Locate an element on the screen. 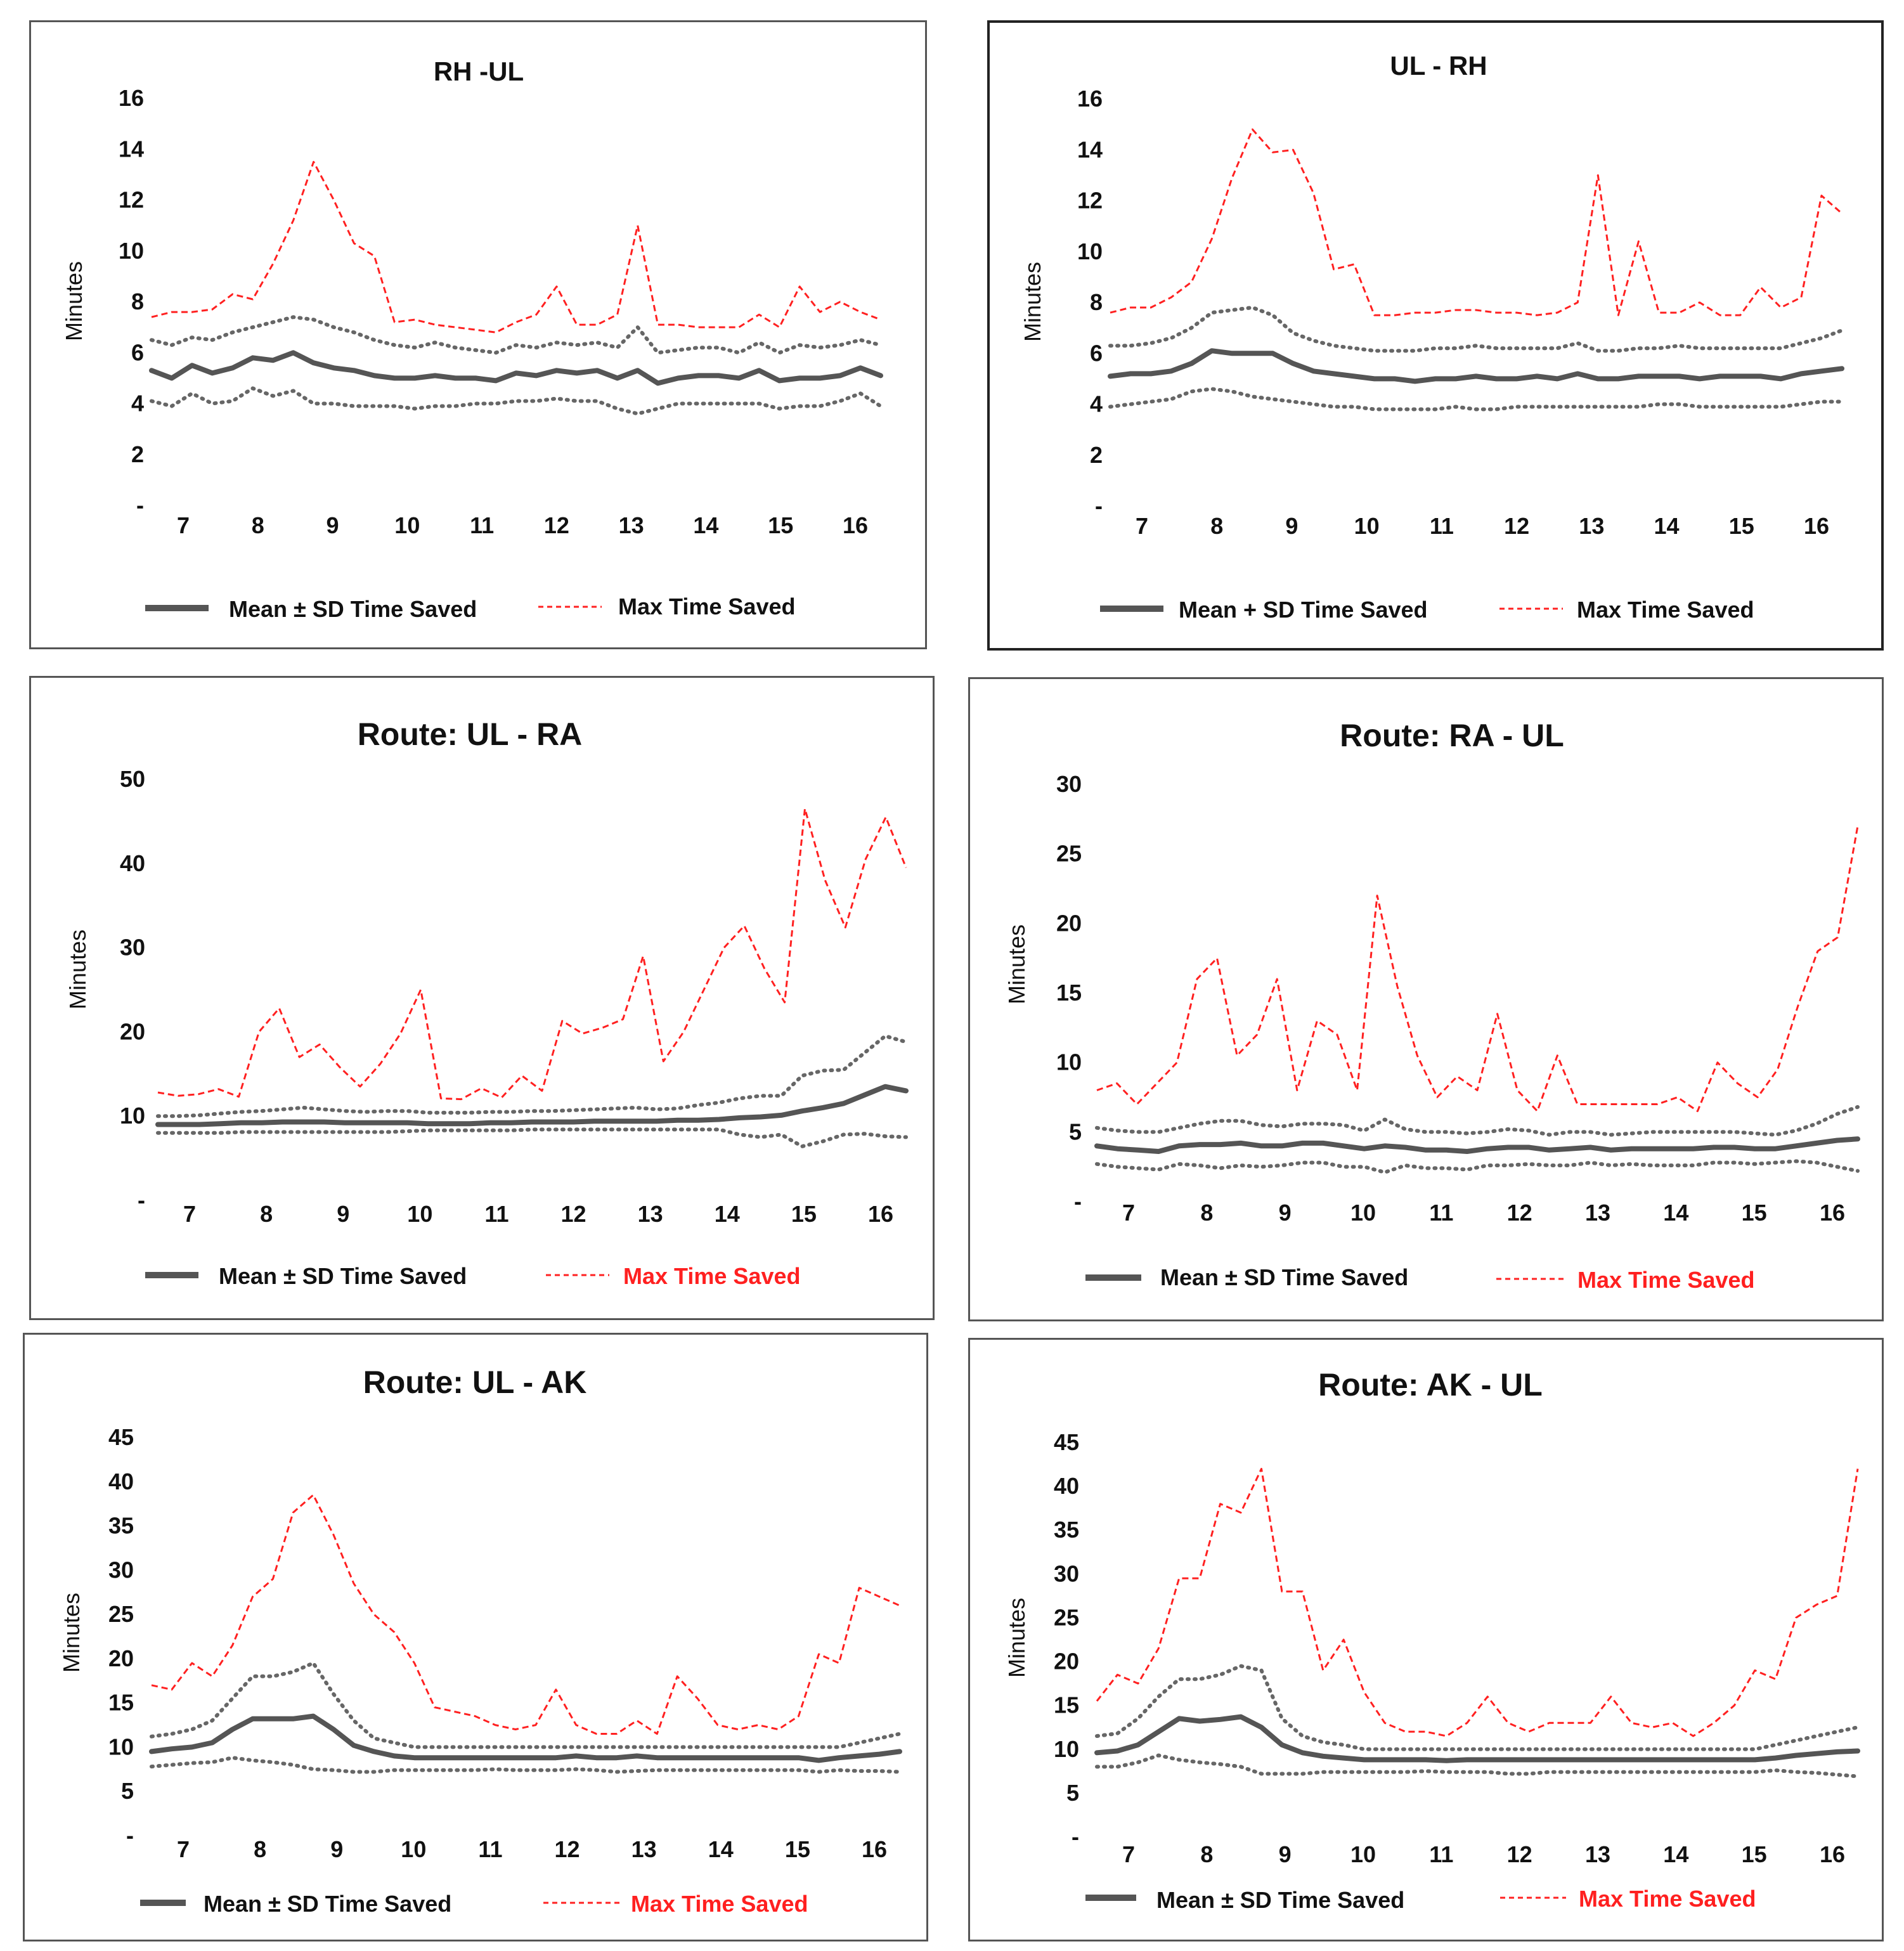 This screenshot has height=1951, width=1904. y-tick-label: 50 is located at coordinates (132, 779).